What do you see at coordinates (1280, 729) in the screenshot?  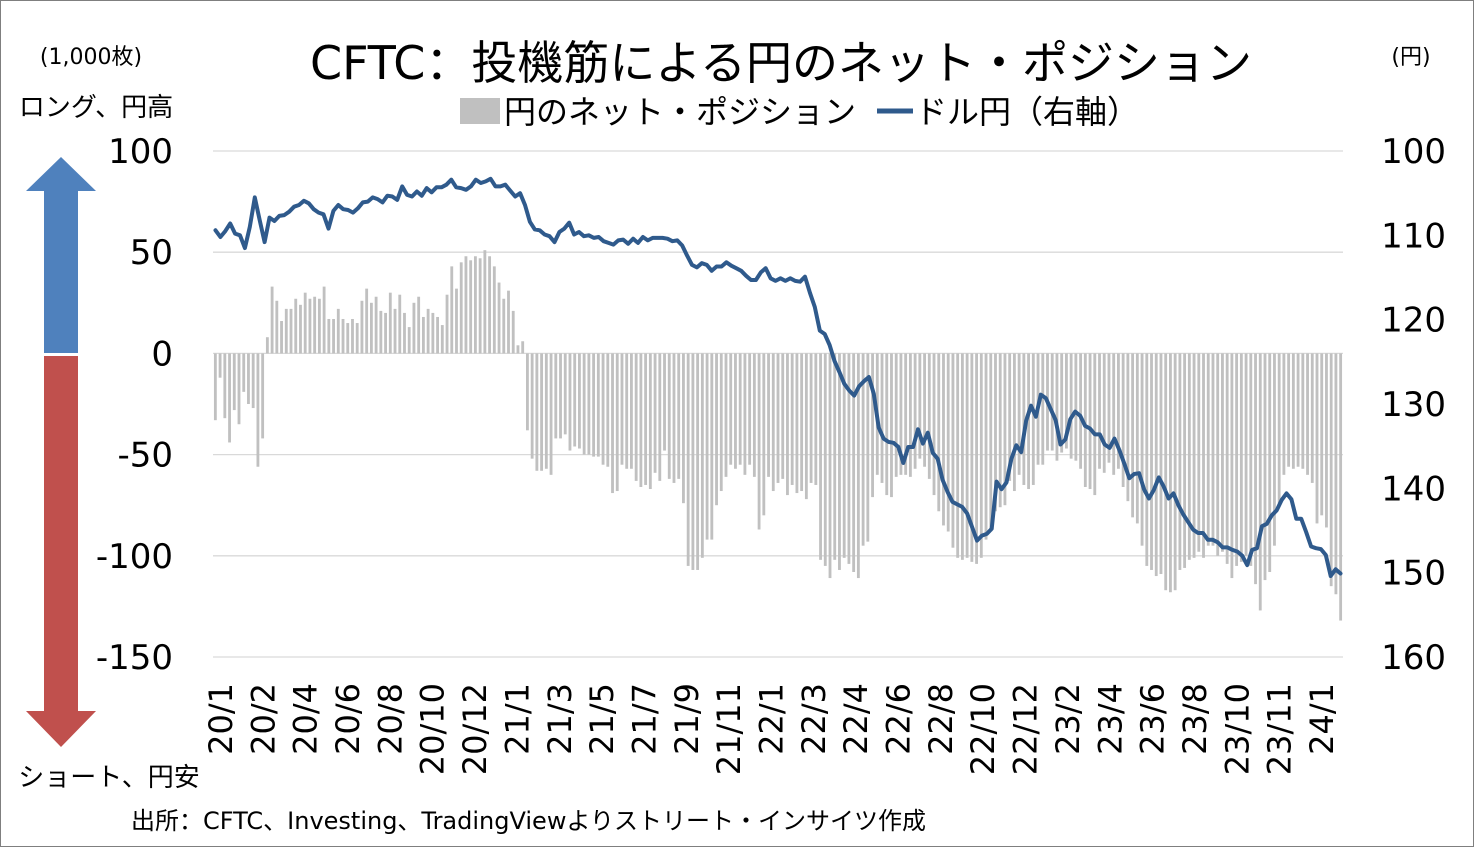 I see `x-tick-label: 23/11` at bounding box center [1280, 729].